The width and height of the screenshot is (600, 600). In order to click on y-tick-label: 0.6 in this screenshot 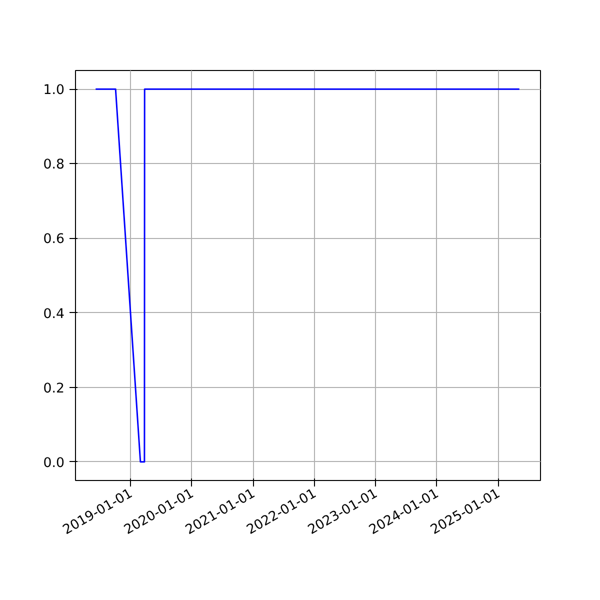, I will do `click(54, 240)`.